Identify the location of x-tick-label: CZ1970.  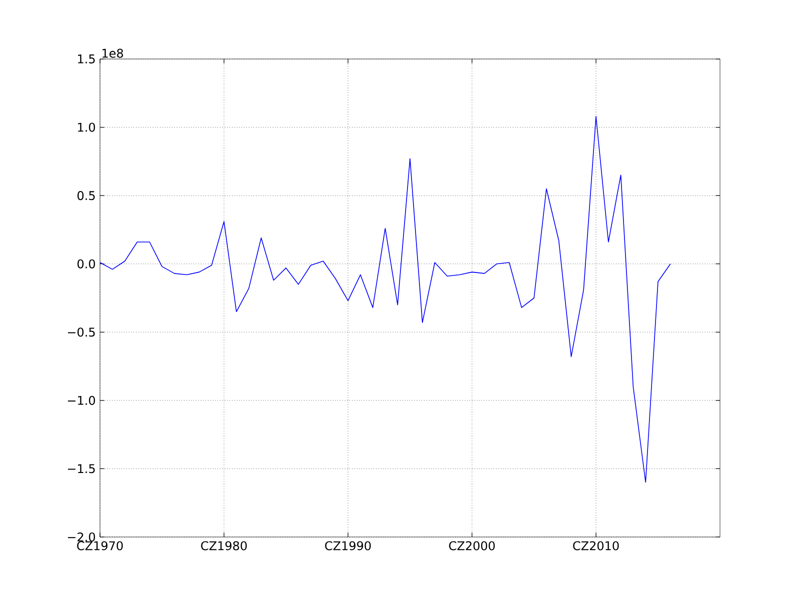
(100, 545).